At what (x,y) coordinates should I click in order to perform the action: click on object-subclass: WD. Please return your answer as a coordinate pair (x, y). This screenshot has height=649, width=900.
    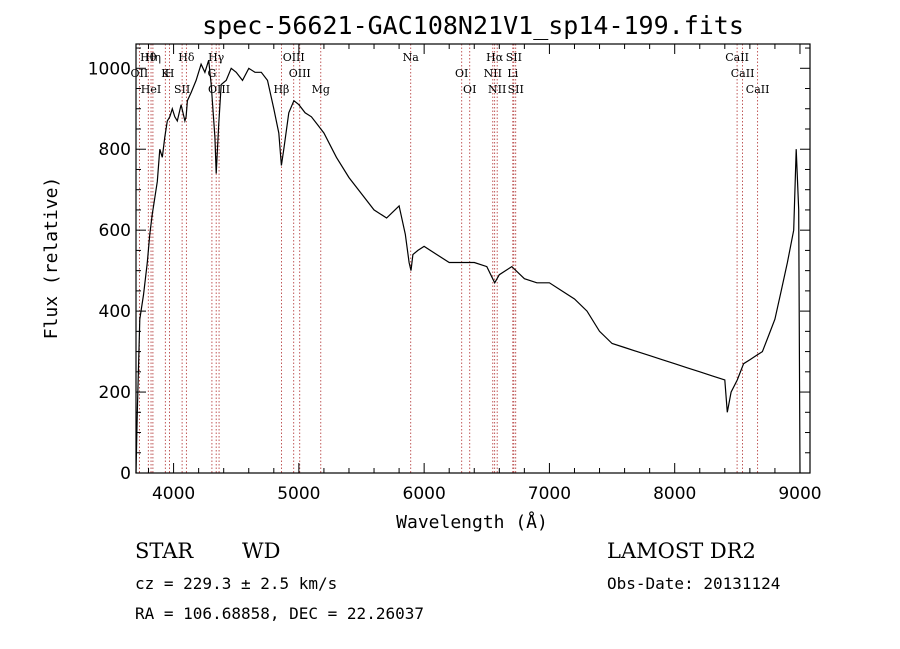
    Looking at the image, I should click on (261, 551).